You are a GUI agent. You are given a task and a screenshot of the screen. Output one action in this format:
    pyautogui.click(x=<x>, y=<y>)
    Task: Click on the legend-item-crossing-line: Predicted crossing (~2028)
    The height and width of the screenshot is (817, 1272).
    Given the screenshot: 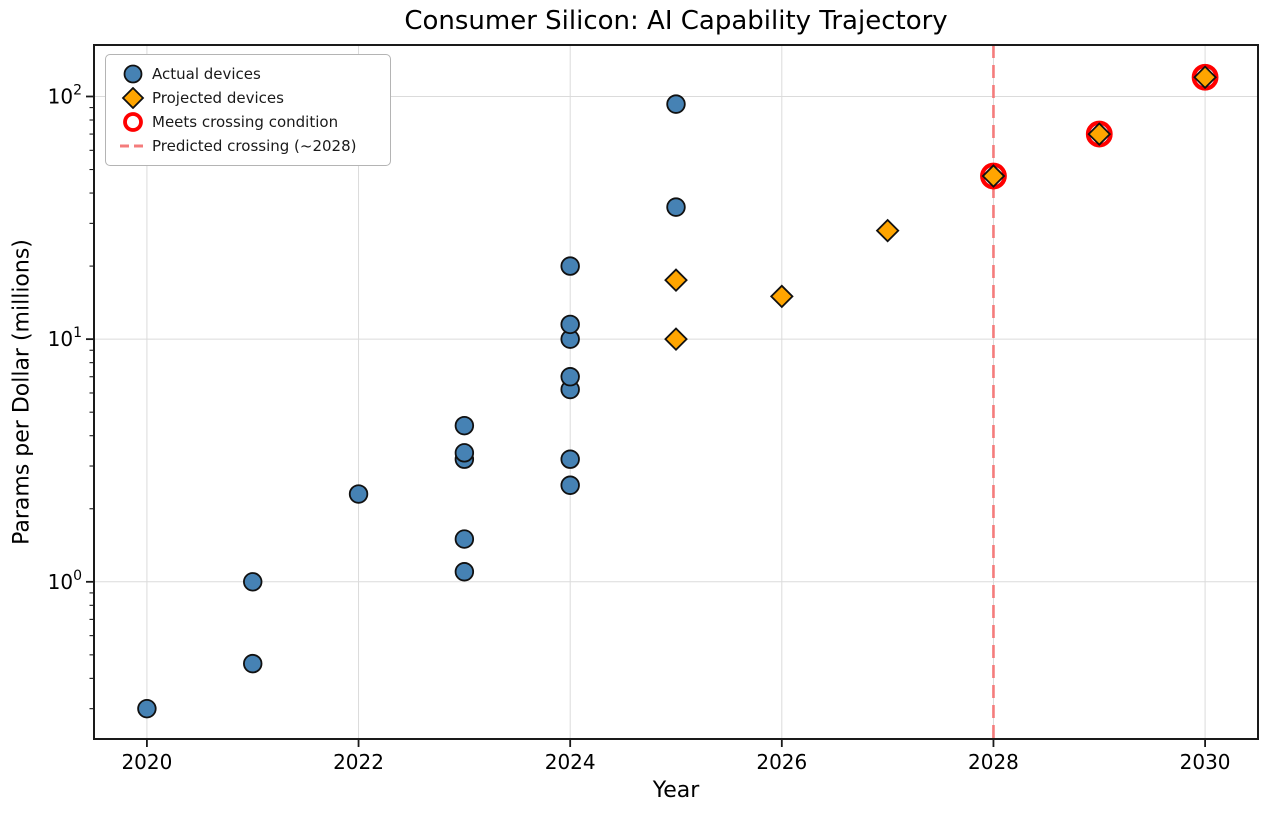 What is the action you would take?
    pyautogui.click(x=248, y=146)
    